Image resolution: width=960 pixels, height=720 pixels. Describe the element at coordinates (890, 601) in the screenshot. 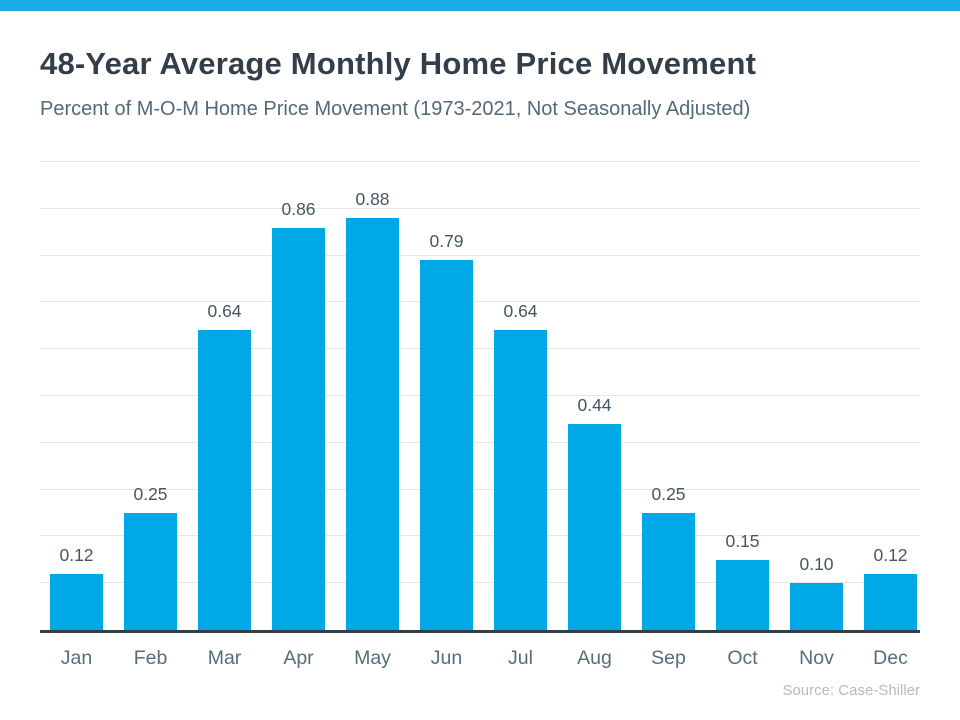

I see `bar-dec` at that location.